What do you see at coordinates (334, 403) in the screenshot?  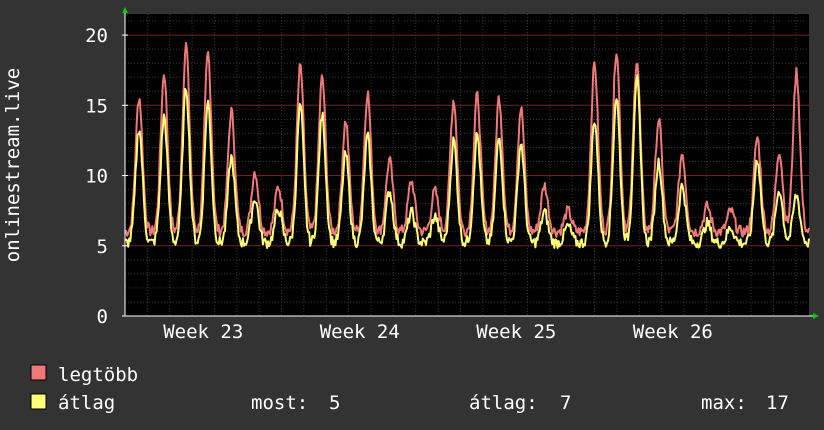 I see `stat-most-value: 5` at bounding box center [334, 403].